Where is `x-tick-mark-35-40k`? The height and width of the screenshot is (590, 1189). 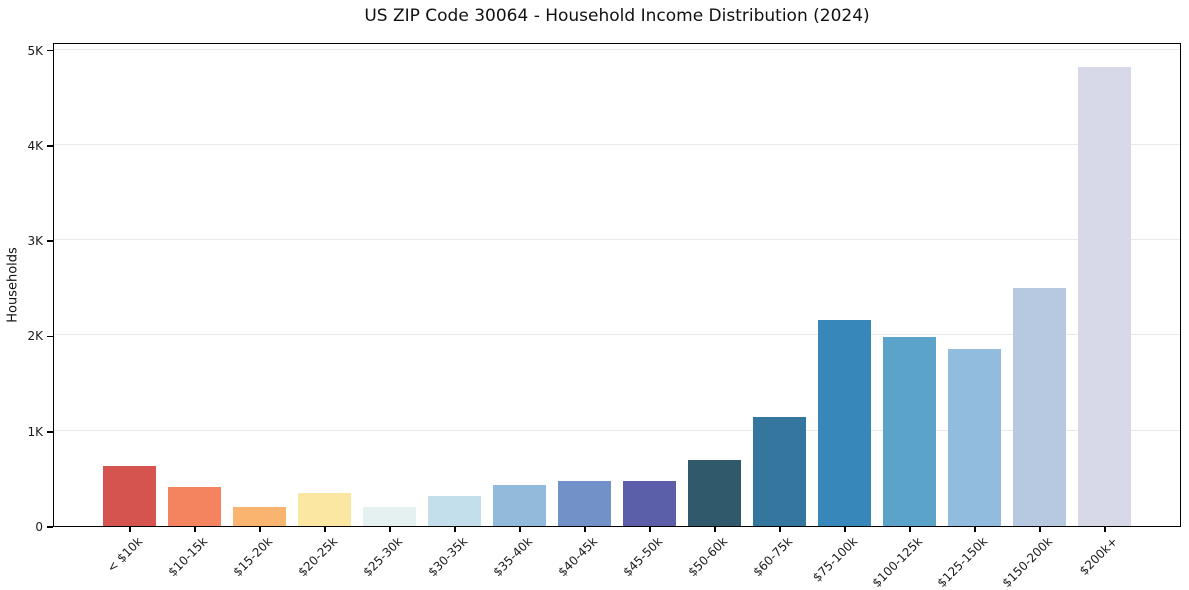 x-tick-mark-35-40k is located at coordinates (520, 529).